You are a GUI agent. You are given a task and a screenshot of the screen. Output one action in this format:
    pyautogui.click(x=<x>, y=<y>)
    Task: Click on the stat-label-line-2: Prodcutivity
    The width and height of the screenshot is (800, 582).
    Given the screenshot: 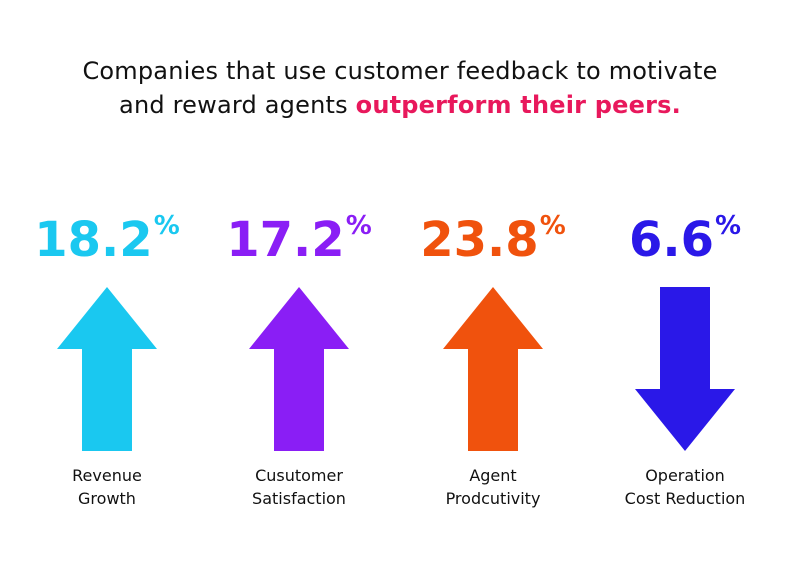 What is the action you would take?
    pyautogui.click(x=493, y=498)
    